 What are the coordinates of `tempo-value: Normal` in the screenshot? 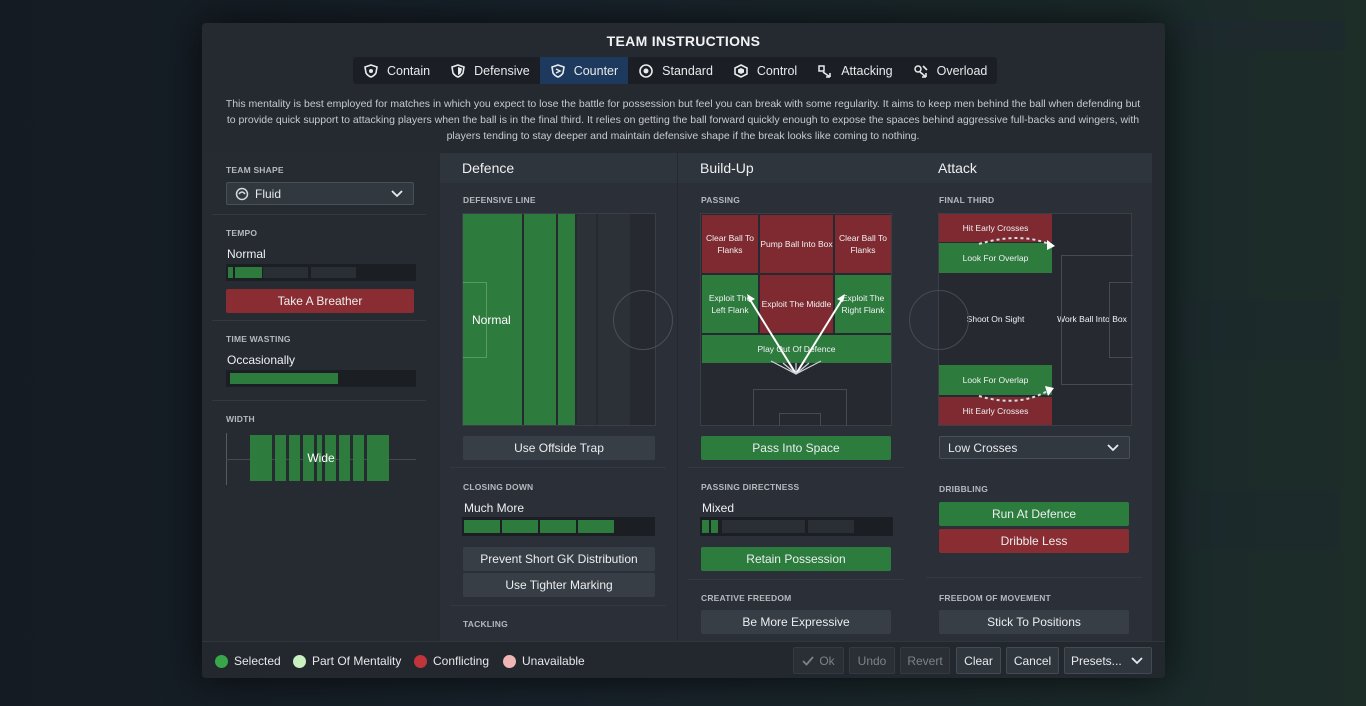 It's located at (246, 254).